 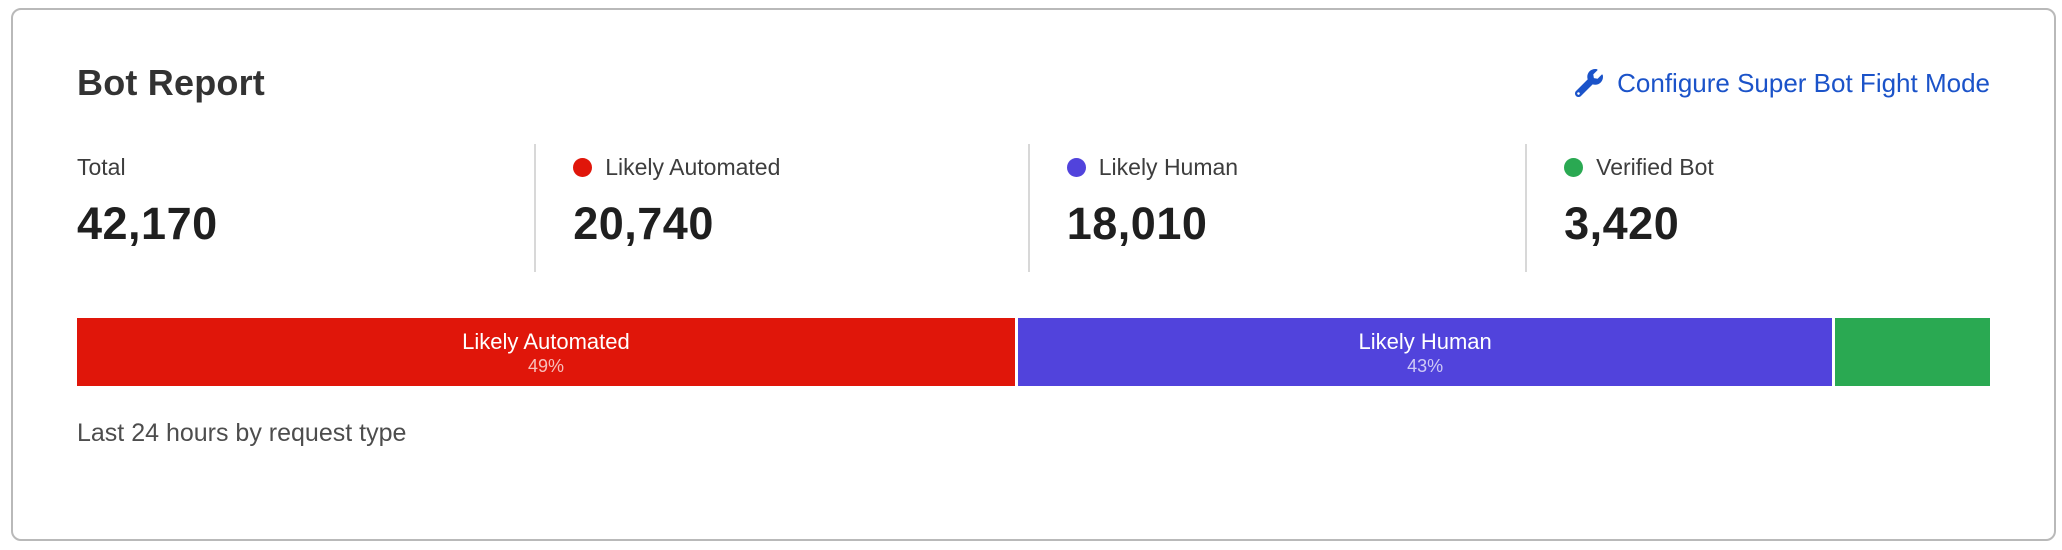 What do you see at coordinates (1276, 208) in the screenshot?
I see `stat-likely-human: Likely Human 18,010` at bounding box center [1276, 208].